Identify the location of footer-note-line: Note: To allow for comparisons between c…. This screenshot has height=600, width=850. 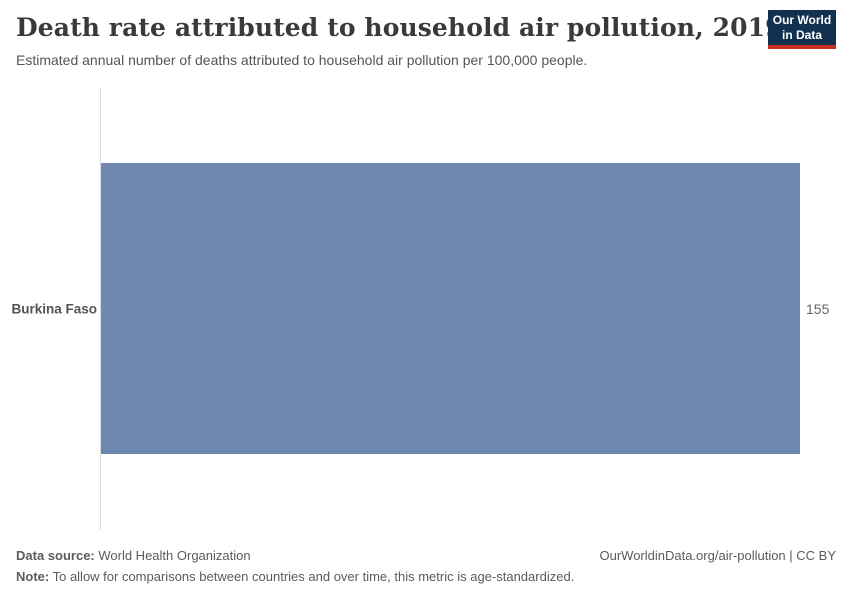
(295, 576).